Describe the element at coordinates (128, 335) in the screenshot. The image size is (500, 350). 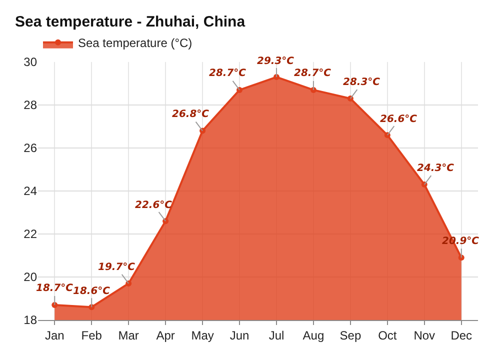
I see `x-tick-label: Mar` at that location.